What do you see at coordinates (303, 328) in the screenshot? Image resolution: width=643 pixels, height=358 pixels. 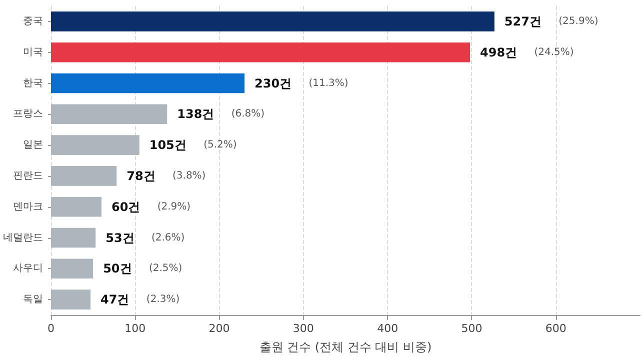 I see `x-tick-label: 300` at bounding box center [303, 328].